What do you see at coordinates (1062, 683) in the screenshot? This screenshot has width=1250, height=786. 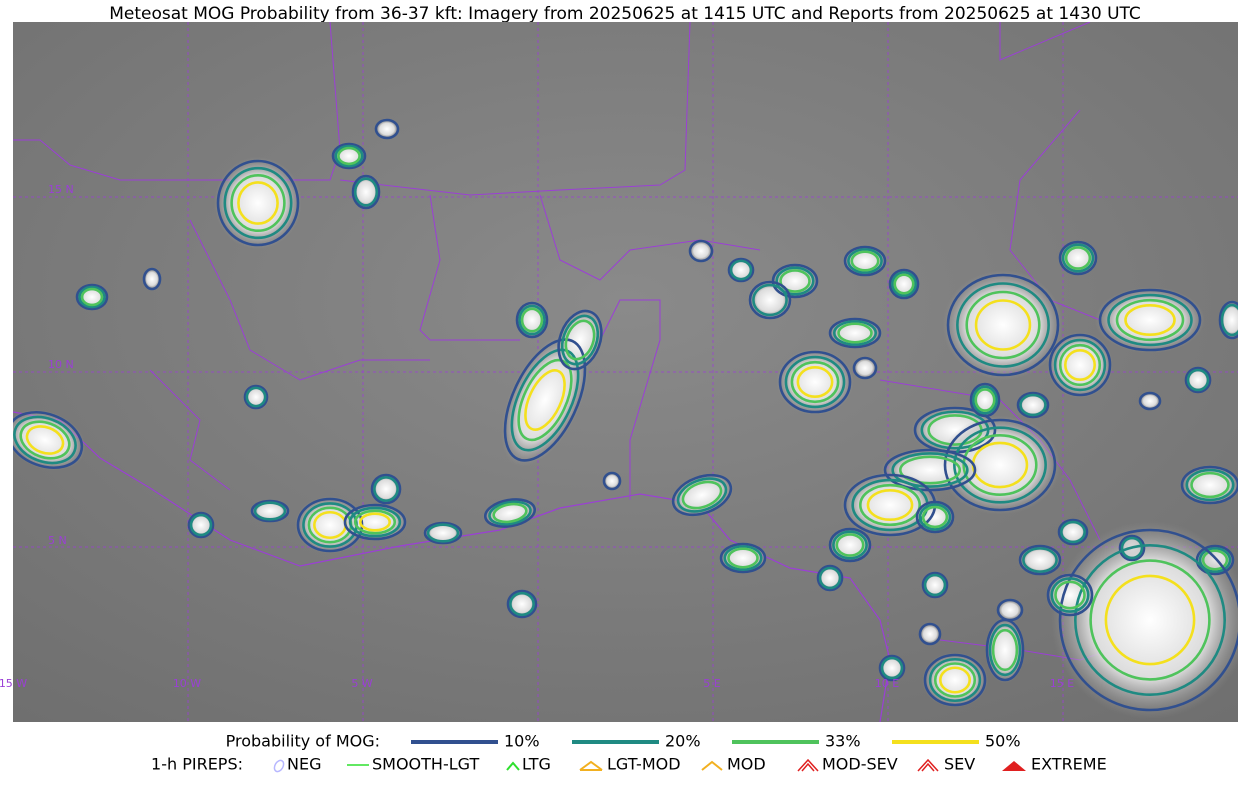 I see `lon-label: 15 E` at bounding box center [1062, 683].